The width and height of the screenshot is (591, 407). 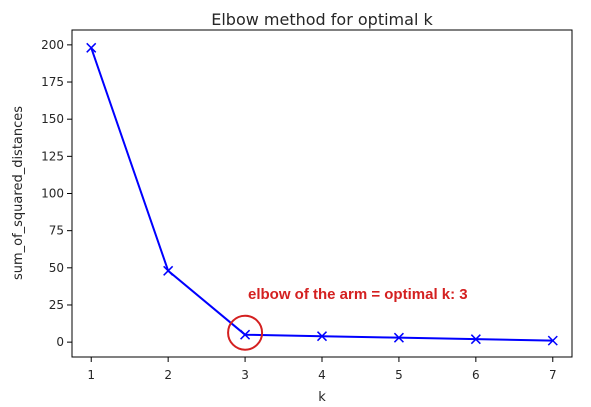 I want to click on x-tick-label: 7, so click(x=553, y=375).